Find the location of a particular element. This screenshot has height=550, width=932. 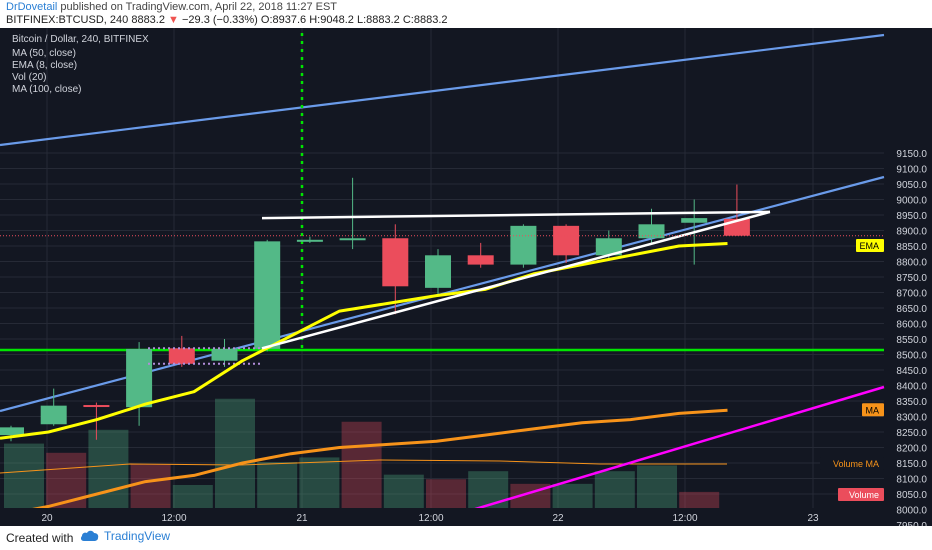

ema-tag-box is located at coordinates (870, 245).